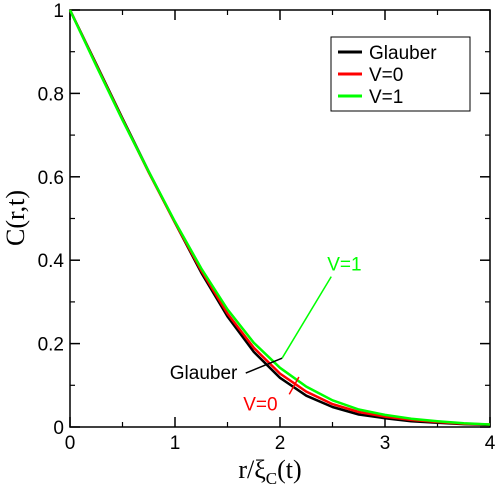 This screenshot has height=497, width=498. I want to click on y-tick-label: 0.4, so click(51, 261).